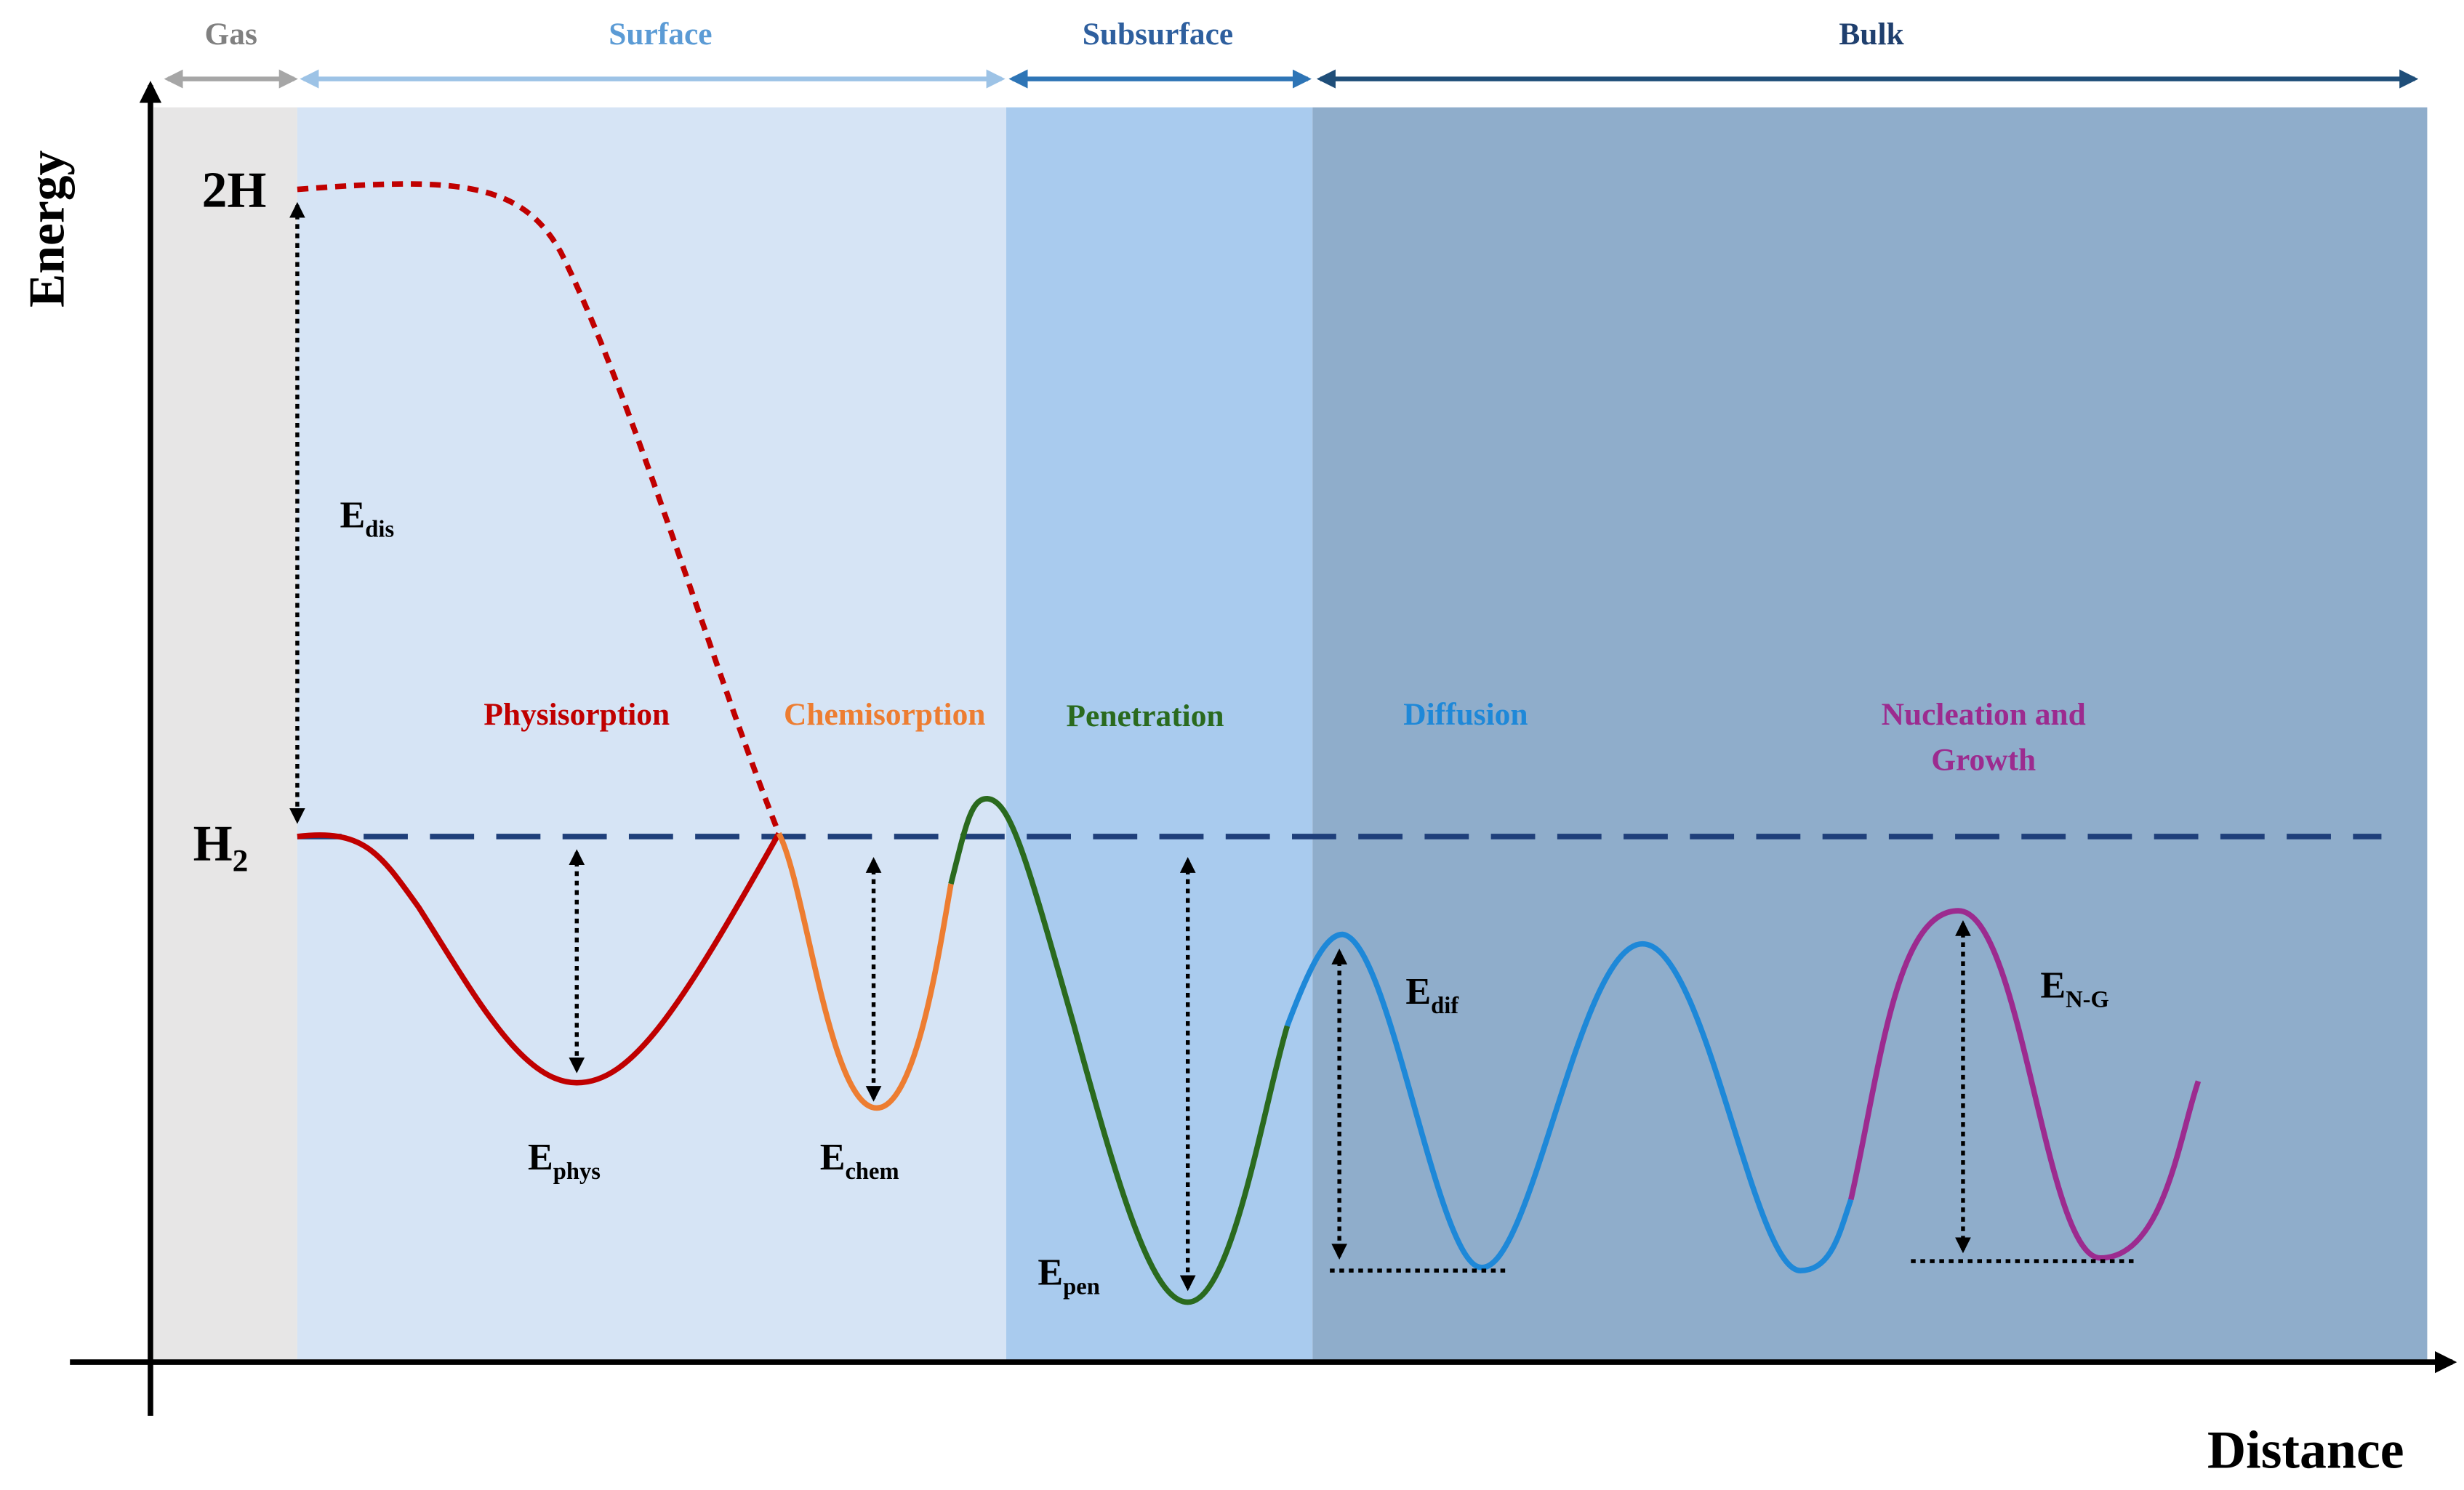 This screenshot has height=1490, width=2464. I want to click on region-label: Subsurface, so click(1158, 34).